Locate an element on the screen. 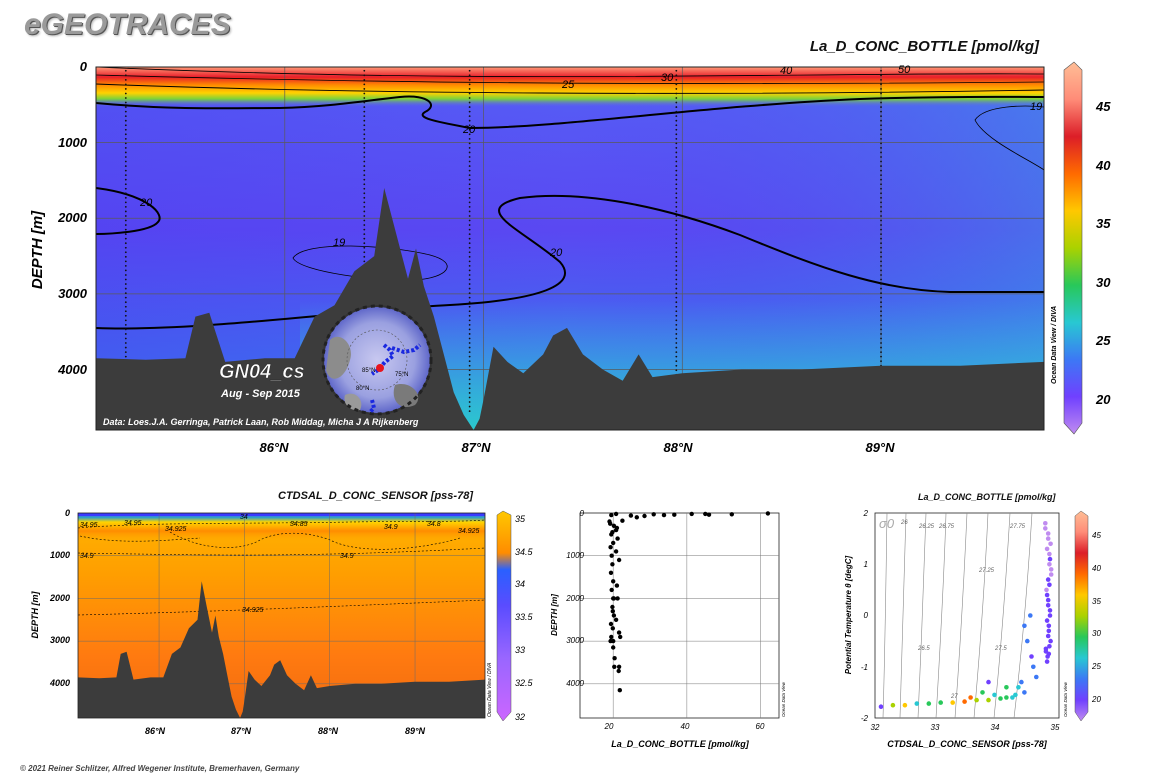 The image size is (1156, 779). bl-contour-label: 34.9 is located at coordinates (87, 556).